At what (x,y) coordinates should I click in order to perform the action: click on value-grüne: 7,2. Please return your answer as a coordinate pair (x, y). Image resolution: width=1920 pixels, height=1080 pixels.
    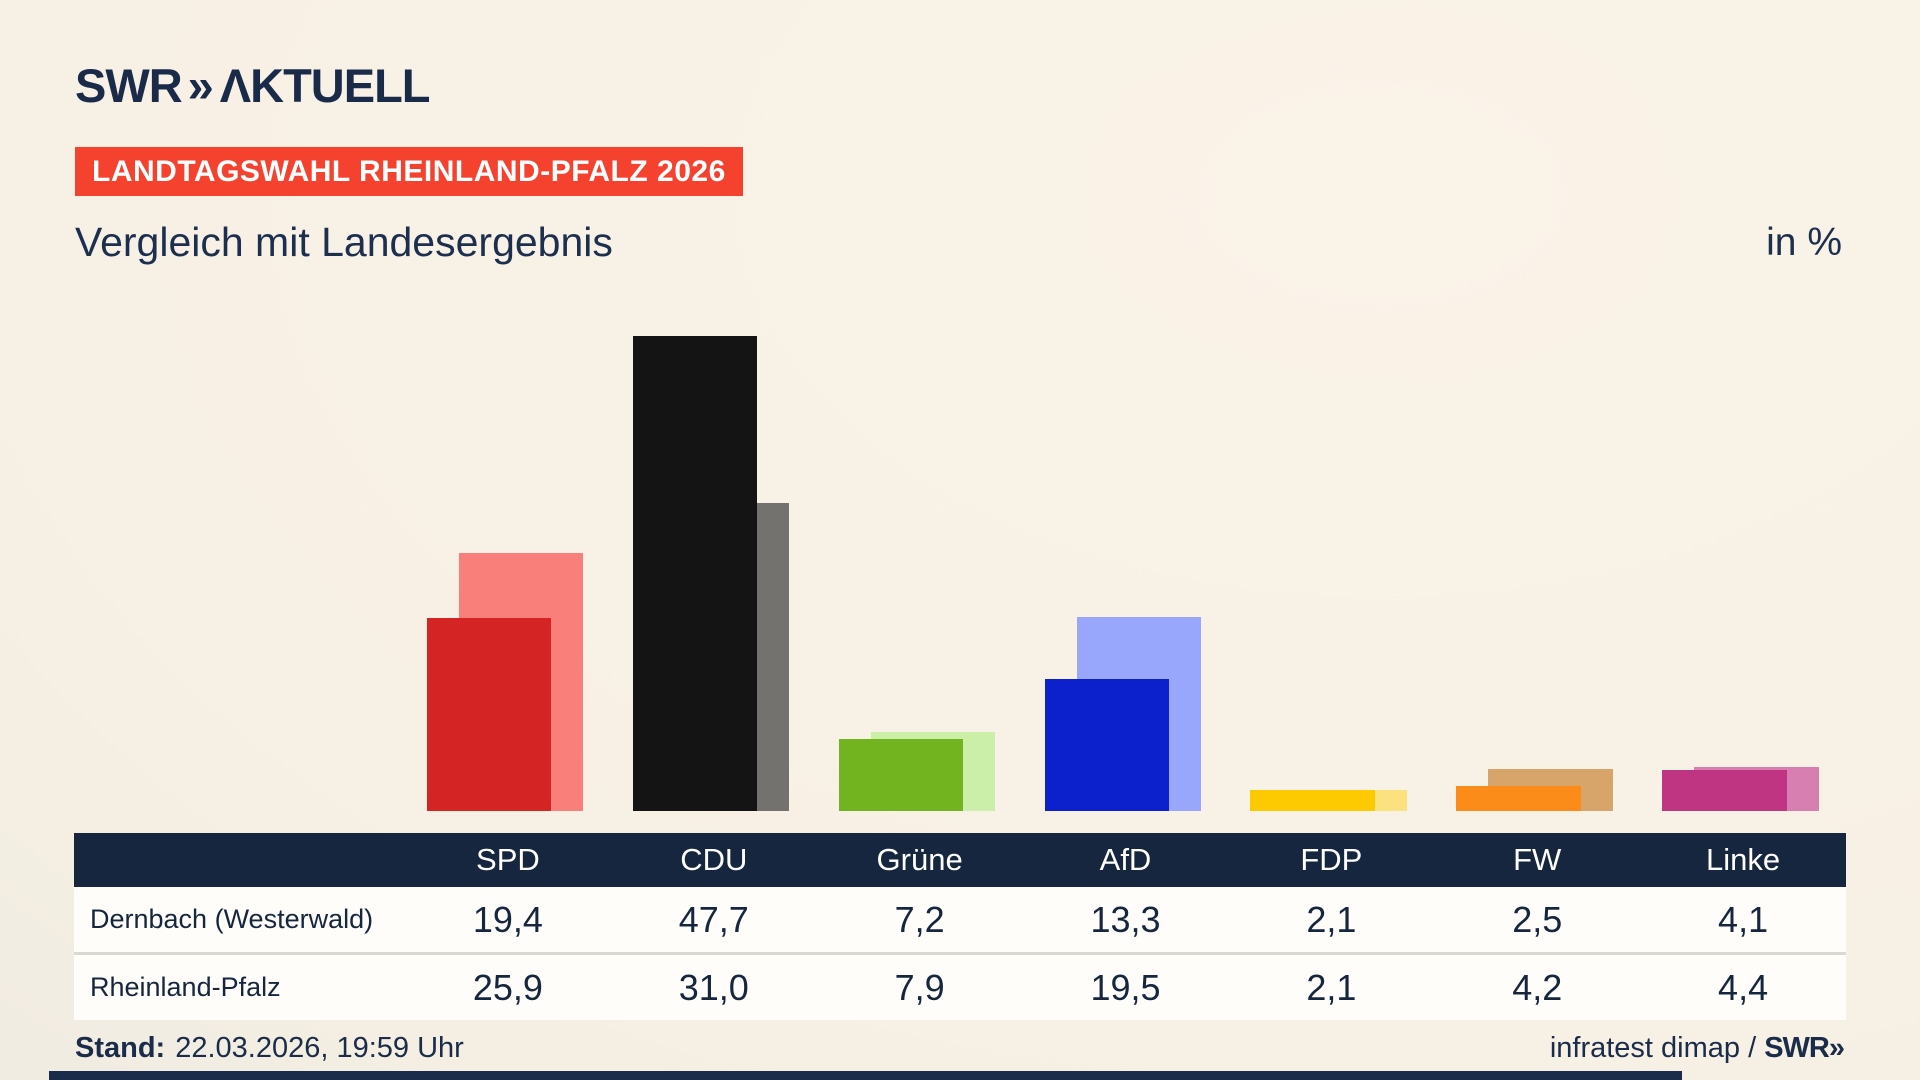
    Looking at the image, I should click on (919, 919).